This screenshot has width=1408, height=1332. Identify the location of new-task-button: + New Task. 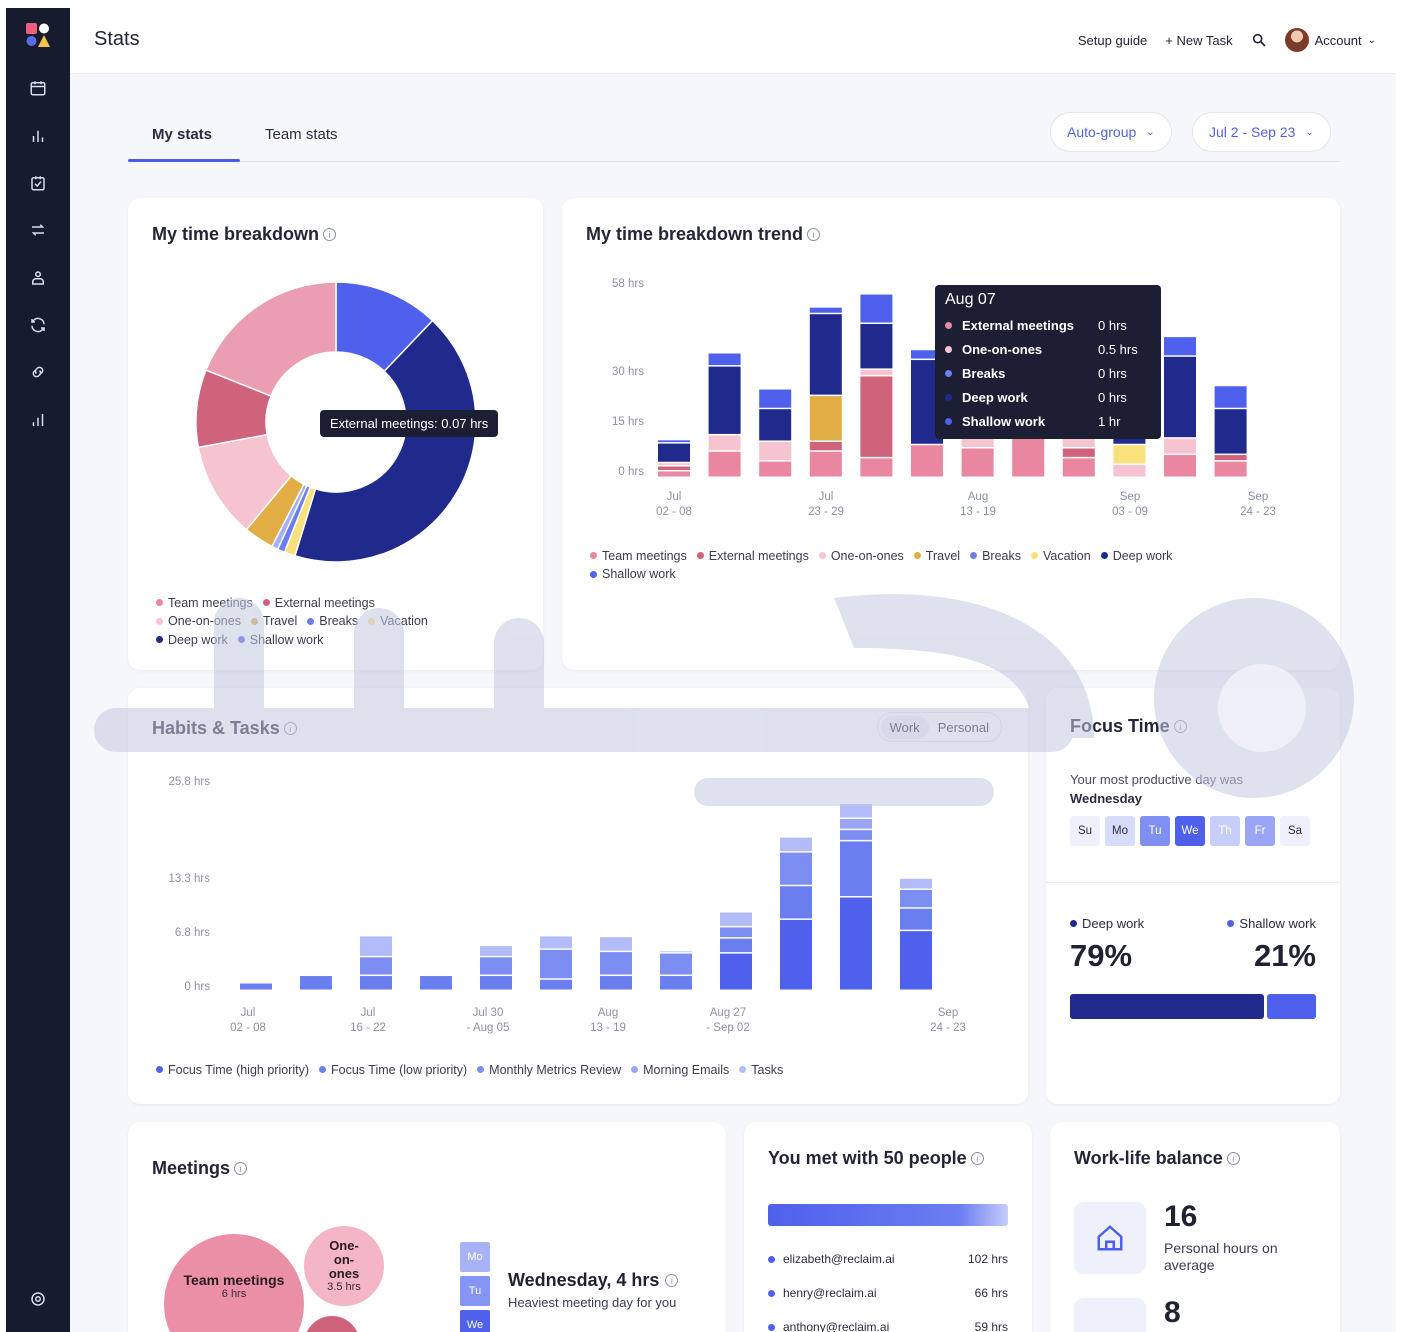
(1199, 40).